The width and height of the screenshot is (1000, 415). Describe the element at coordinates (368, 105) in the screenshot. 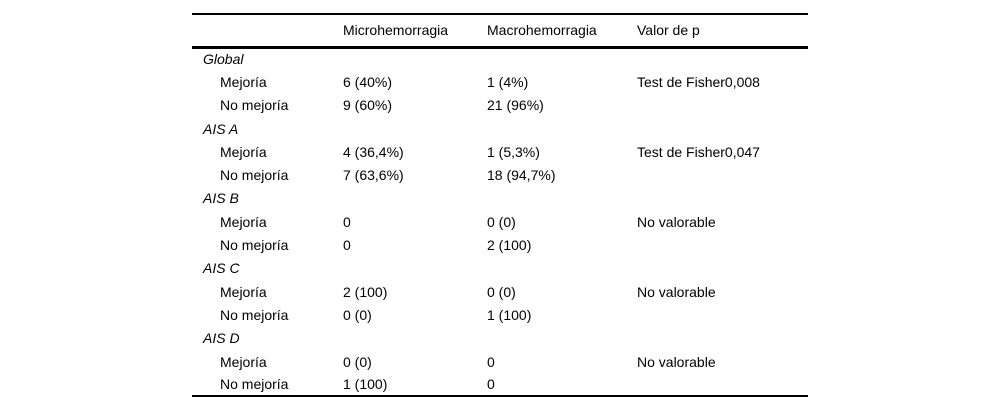

I see `cell-micro: 9 (60%)` at that location.